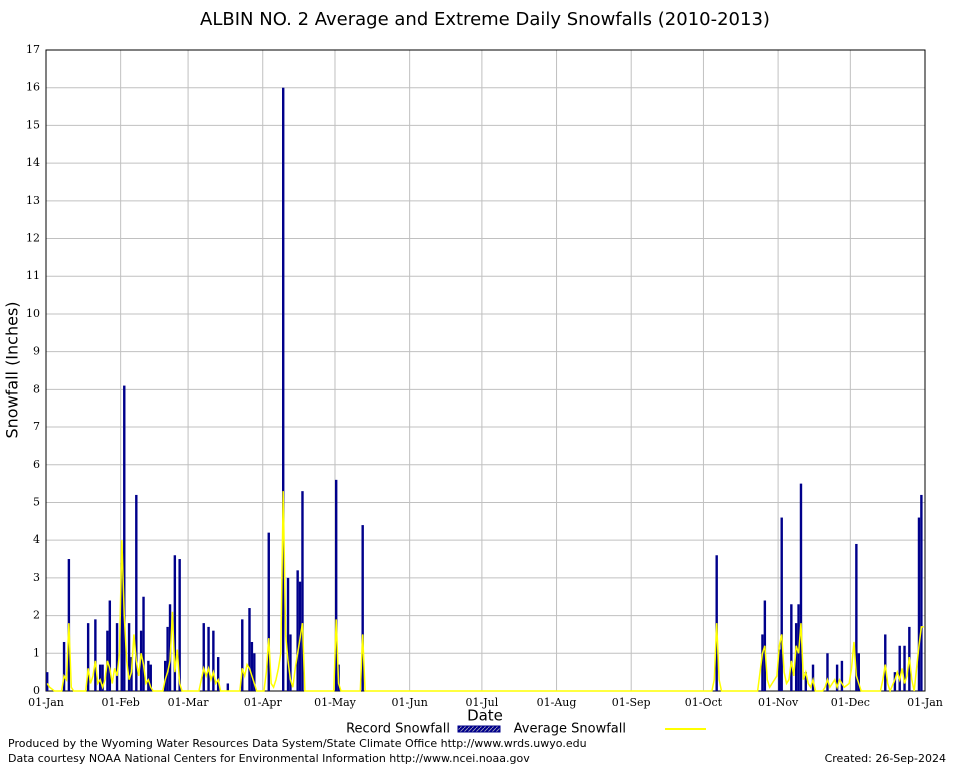  What do you see at coordinates (33, 49) in the screenshot?
I see `y-tick-label: 17` at bounding box center [33, 49].